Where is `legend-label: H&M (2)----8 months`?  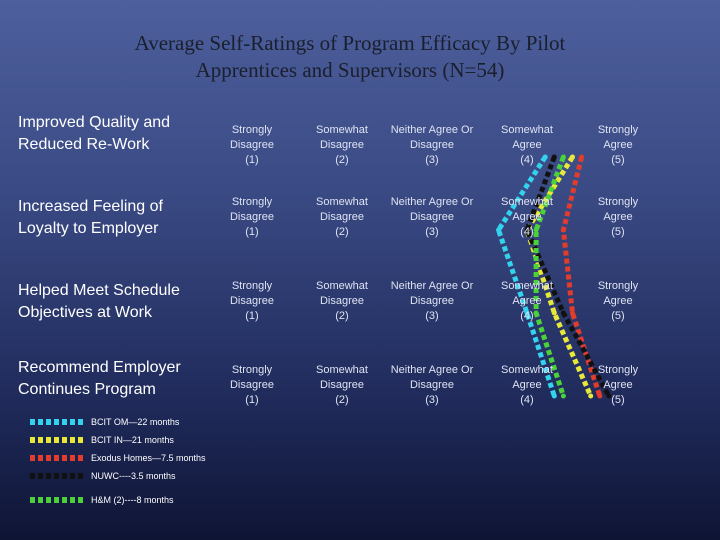
legend-label: H&M (2)----8 months is located at coordinates (132, 500).